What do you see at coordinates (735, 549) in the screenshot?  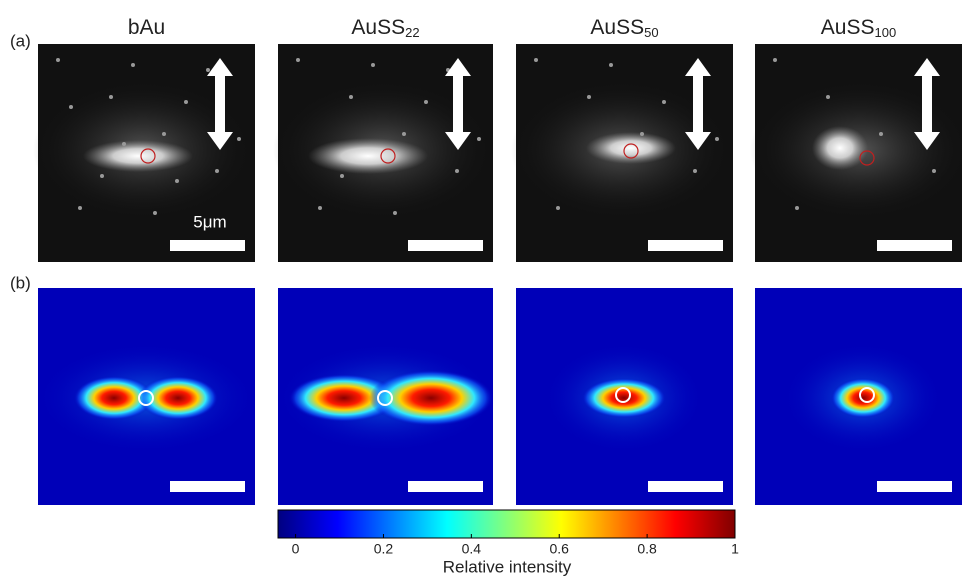 I see `colorbar-tick-label: 1` at bounding box center [735, 549].